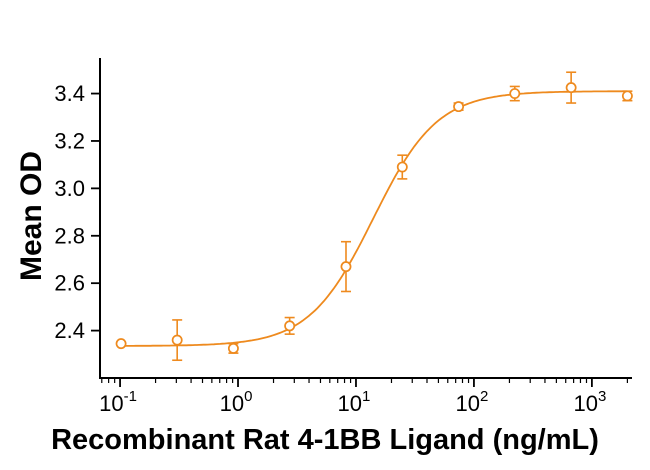 This screenshot has width=650, height=470. I want to click on x-tick-label: 10⁰, so click(236, 401).